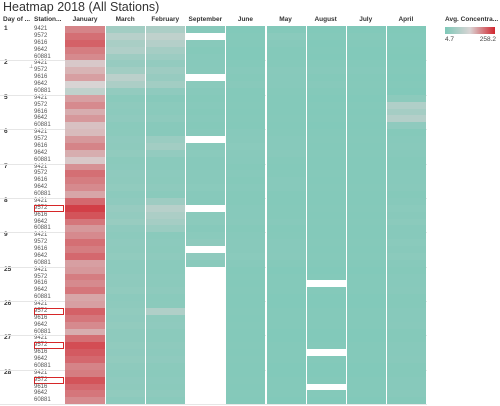  I want to click on column-header-september: September, so click(205, 19).